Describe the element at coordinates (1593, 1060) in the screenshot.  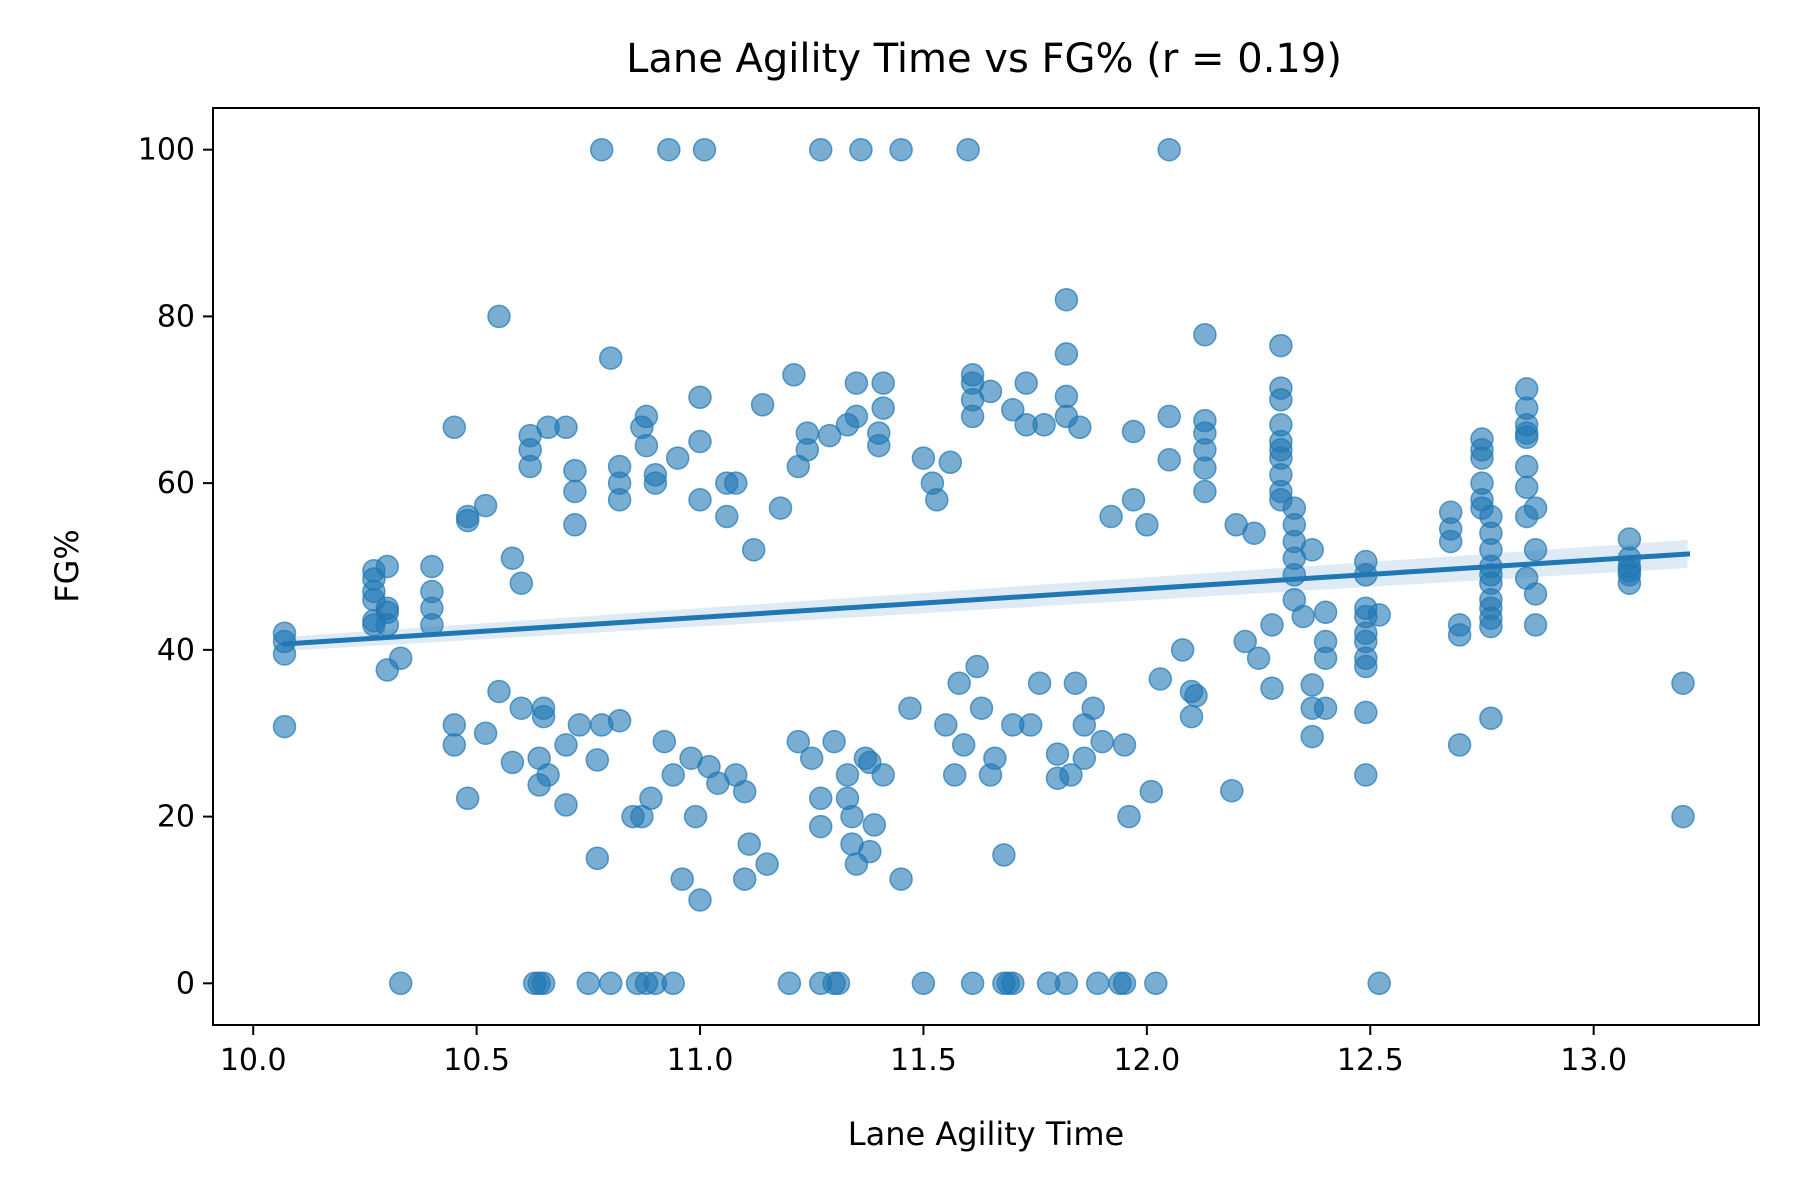
I see `x-tick-label: 13.0` at that location.